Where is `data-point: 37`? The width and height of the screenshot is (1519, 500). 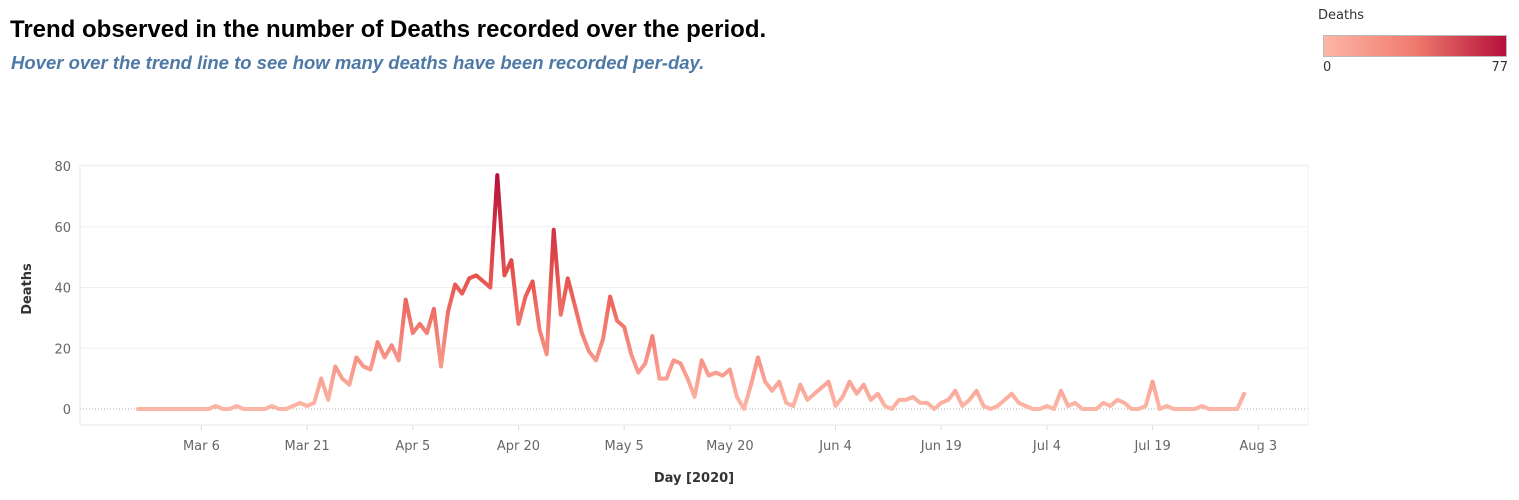
data-point: 37 is located at coordinates (526, 297).